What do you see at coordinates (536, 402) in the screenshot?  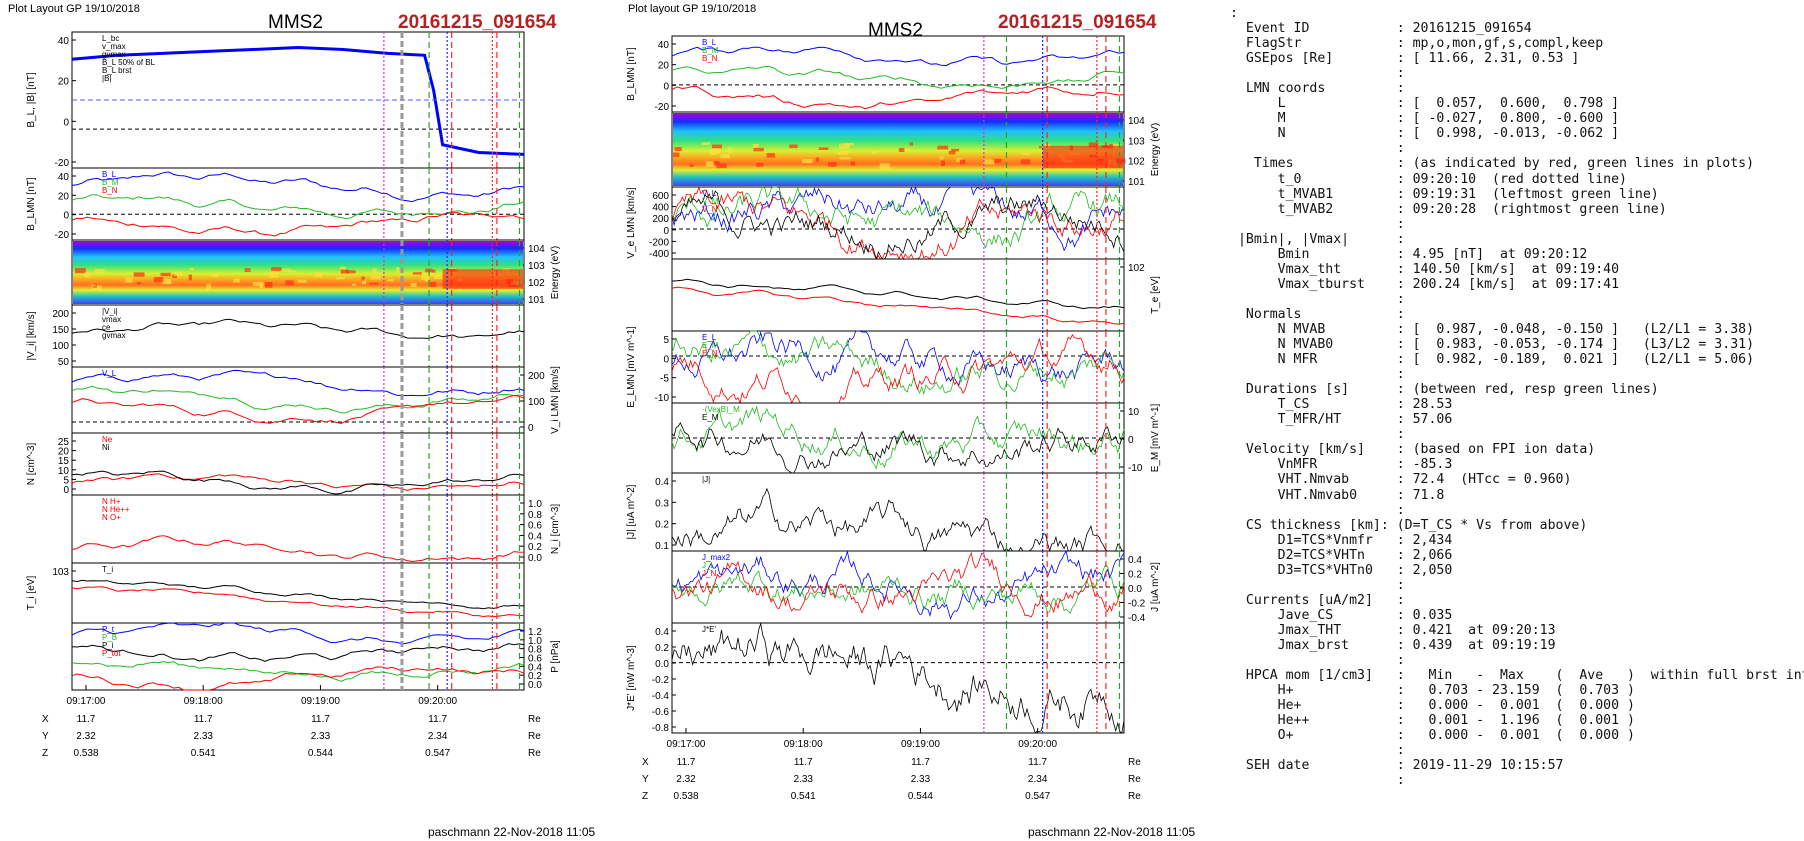 I see `y-tick-label: 100` at bounding box center [536, 402].